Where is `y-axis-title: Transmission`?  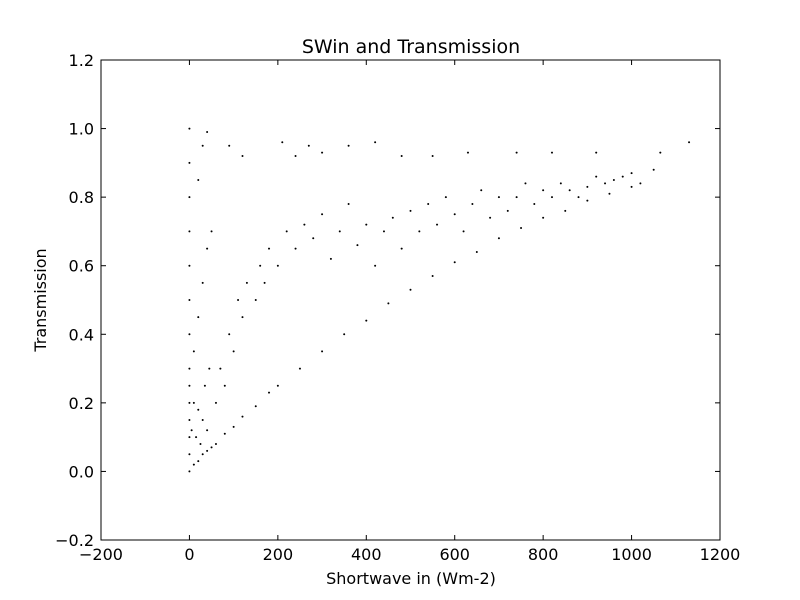
y-axis-title: Transmission is located at coordinates (40, 300).